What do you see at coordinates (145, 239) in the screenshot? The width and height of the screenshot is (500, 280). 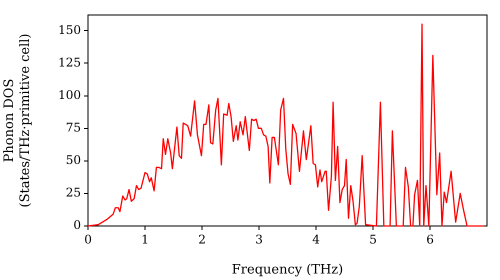 I see `x-tick-label: 1` at bounding box center [145, 239].